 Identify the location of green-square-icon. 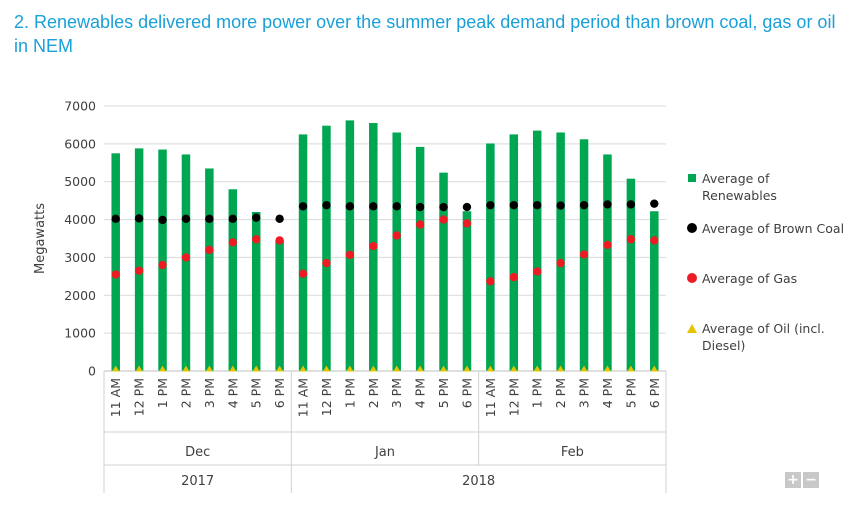
(692, 178).